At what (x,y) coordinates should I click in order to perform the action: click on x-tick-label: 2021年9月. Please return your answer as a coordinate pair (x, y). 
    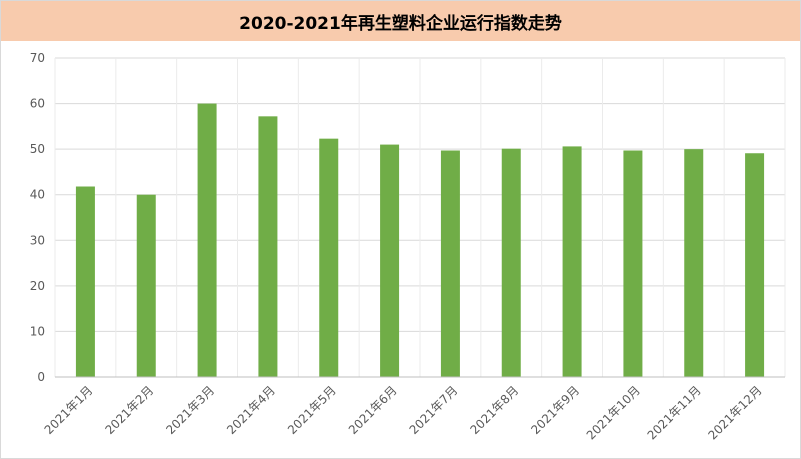
    Looking at the image, I should click on (555, 410).